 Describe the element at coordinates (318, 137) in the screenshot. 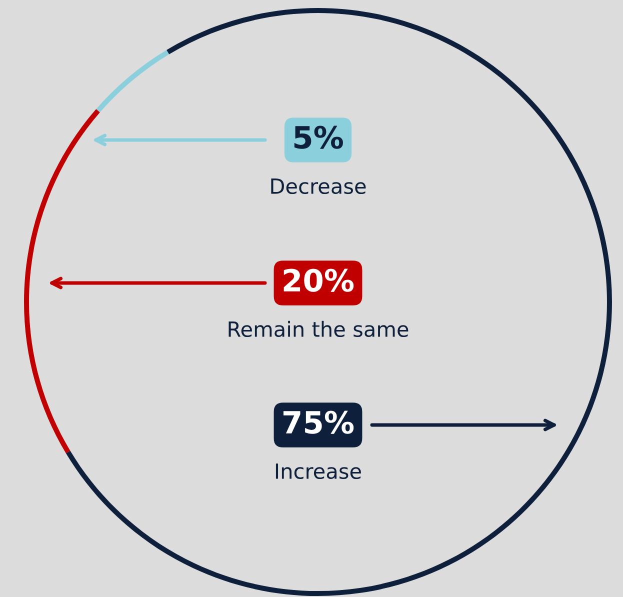

I see `data-label: 5%` at that location.